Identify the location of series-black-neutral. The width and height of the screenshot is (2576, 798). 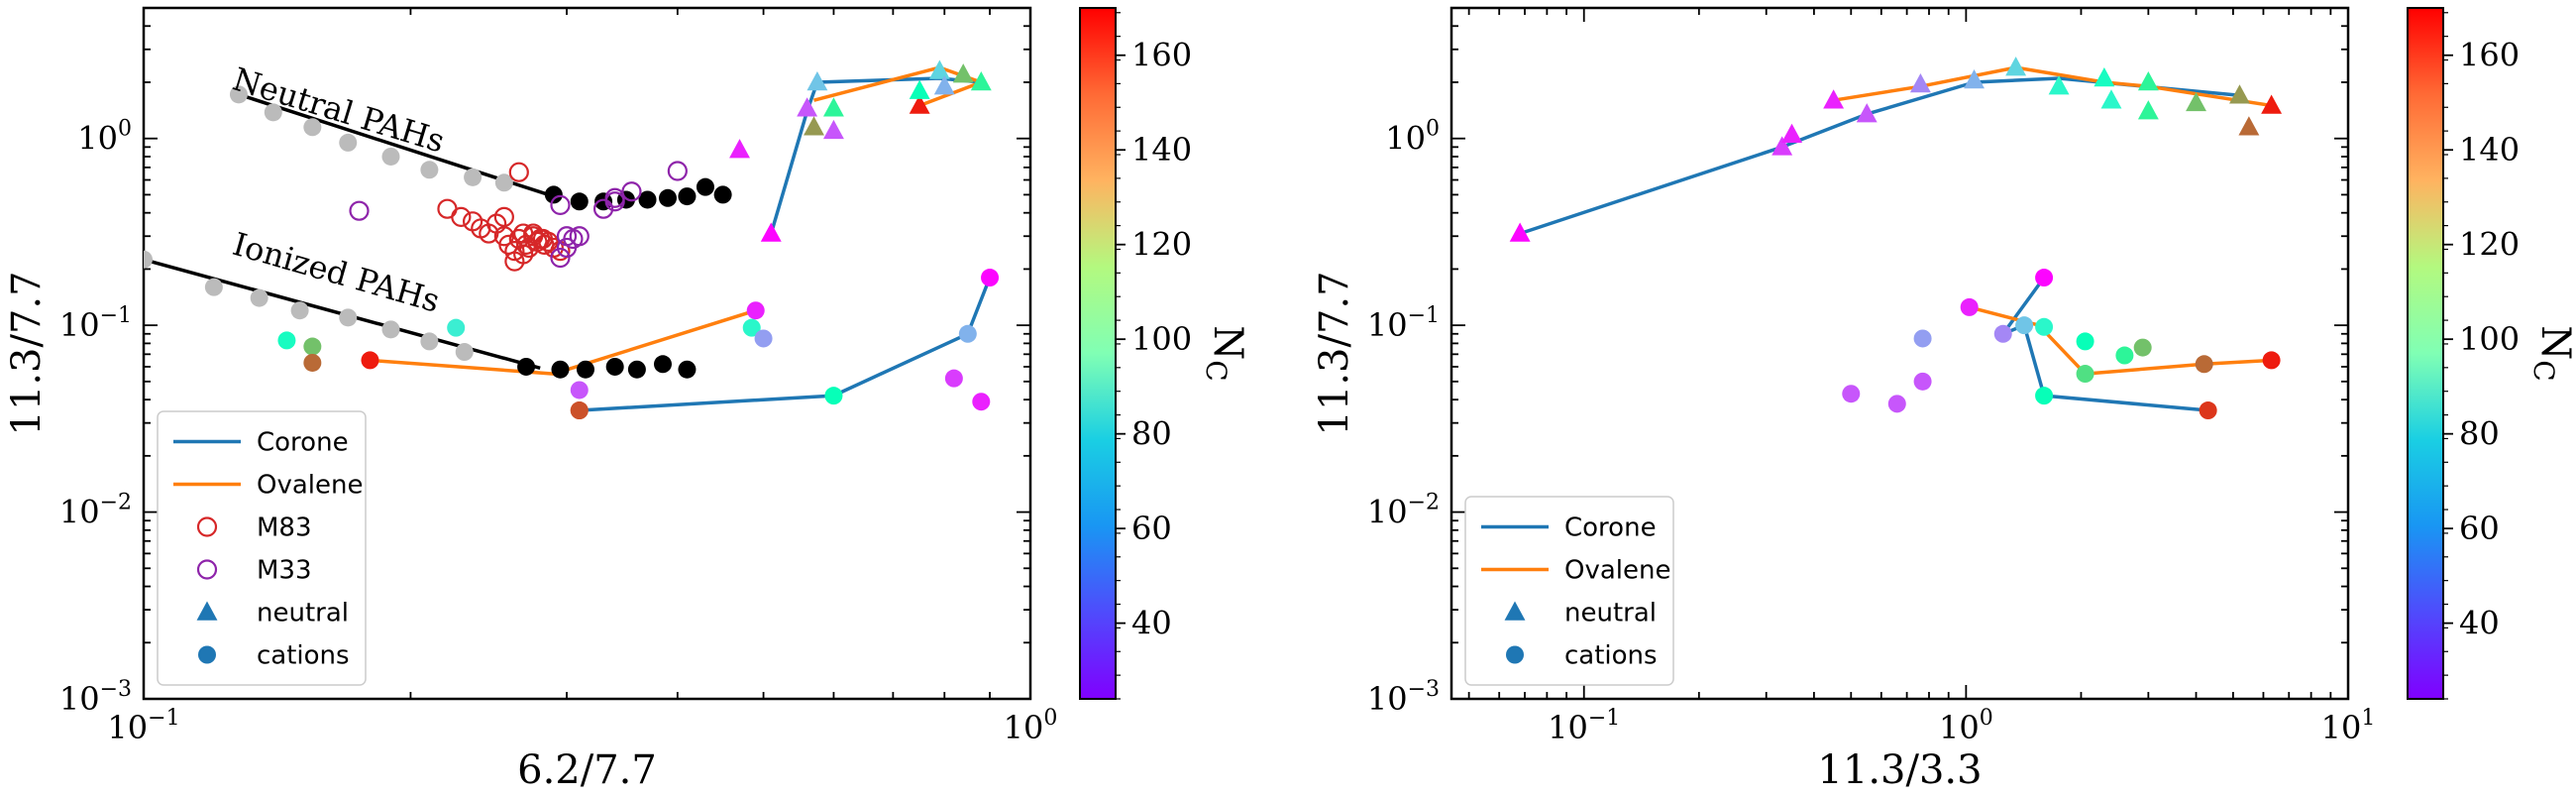
(638, 194).